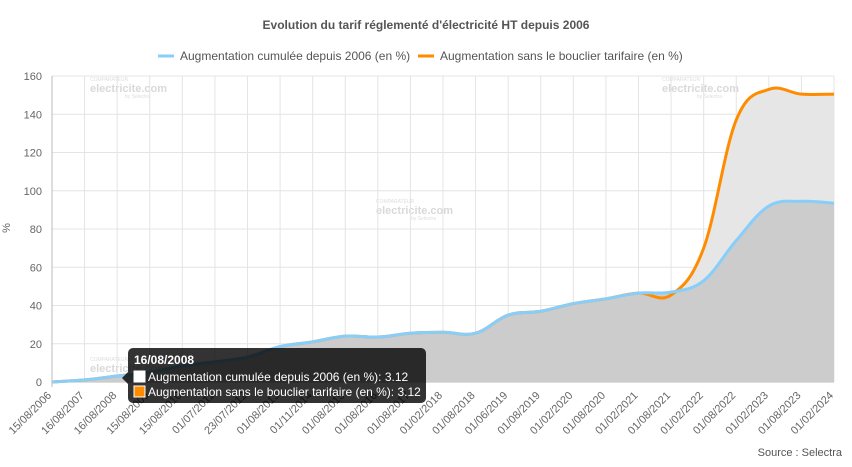  I want to click on y-tick-label: 100, so click(33, 192).